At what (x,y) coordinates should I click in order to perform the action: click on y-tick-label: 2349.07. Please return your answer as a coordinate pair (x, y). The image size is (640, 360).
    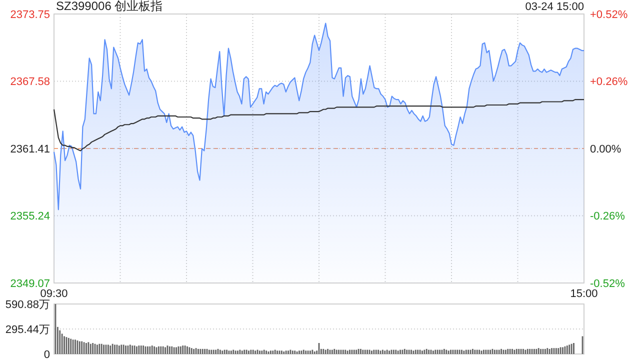
    Looking at the image, I should click on (30, 284).